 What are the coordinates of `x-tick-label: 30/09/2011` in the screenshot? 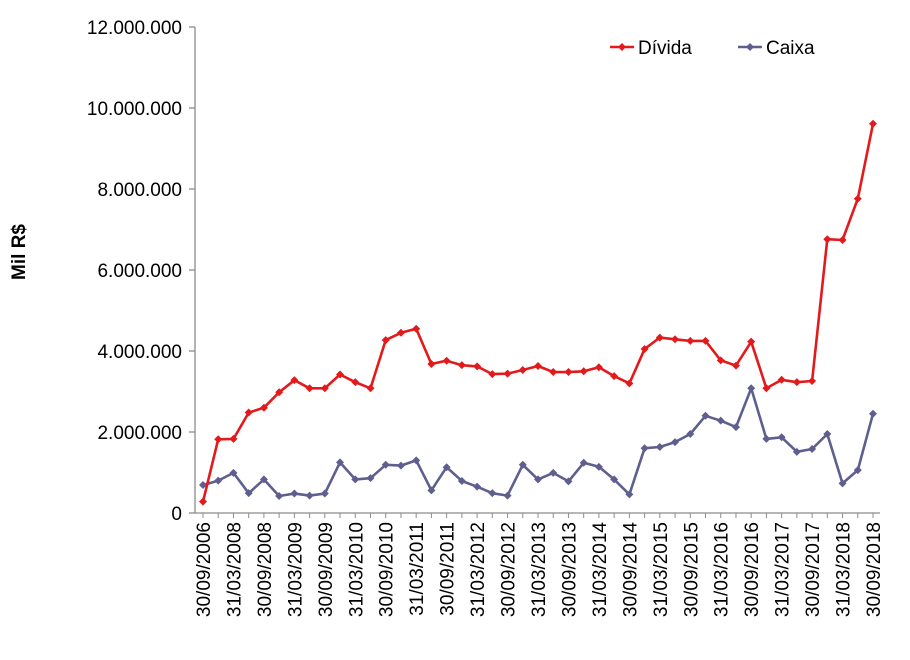 It's located at (448, 569).